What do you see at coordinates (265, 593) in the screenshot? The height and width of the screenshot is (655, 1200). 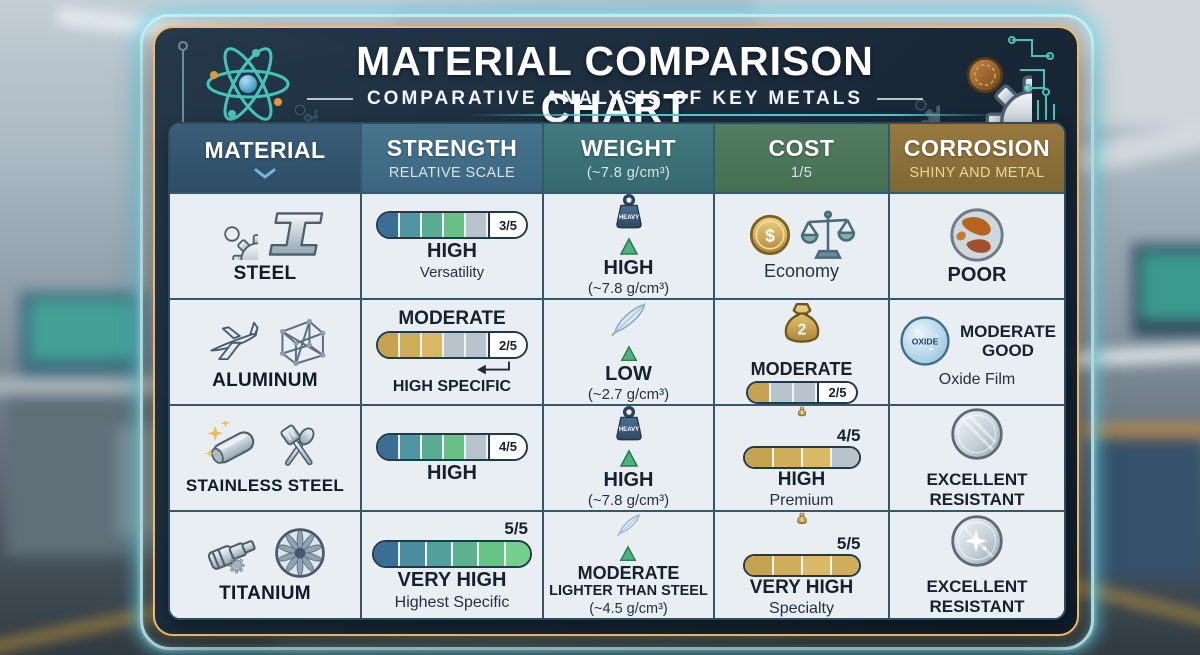 I see `material-label: TITANIUM` at bounding box center [265, 593].